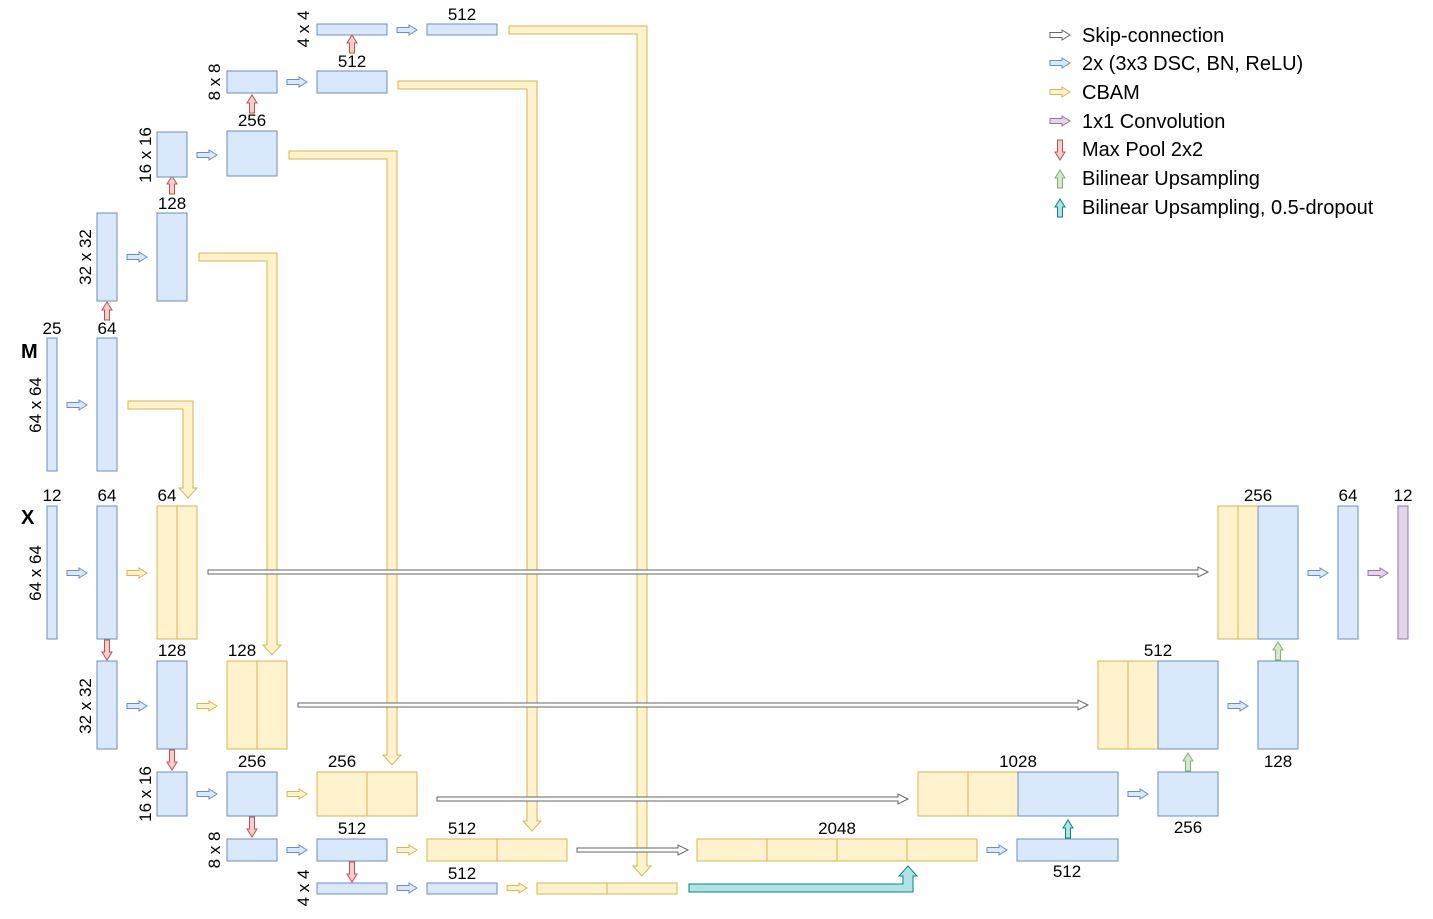  Describe the element at coordinates (1248, 572) in the screenshot. I see `concat-256-part` at that location.